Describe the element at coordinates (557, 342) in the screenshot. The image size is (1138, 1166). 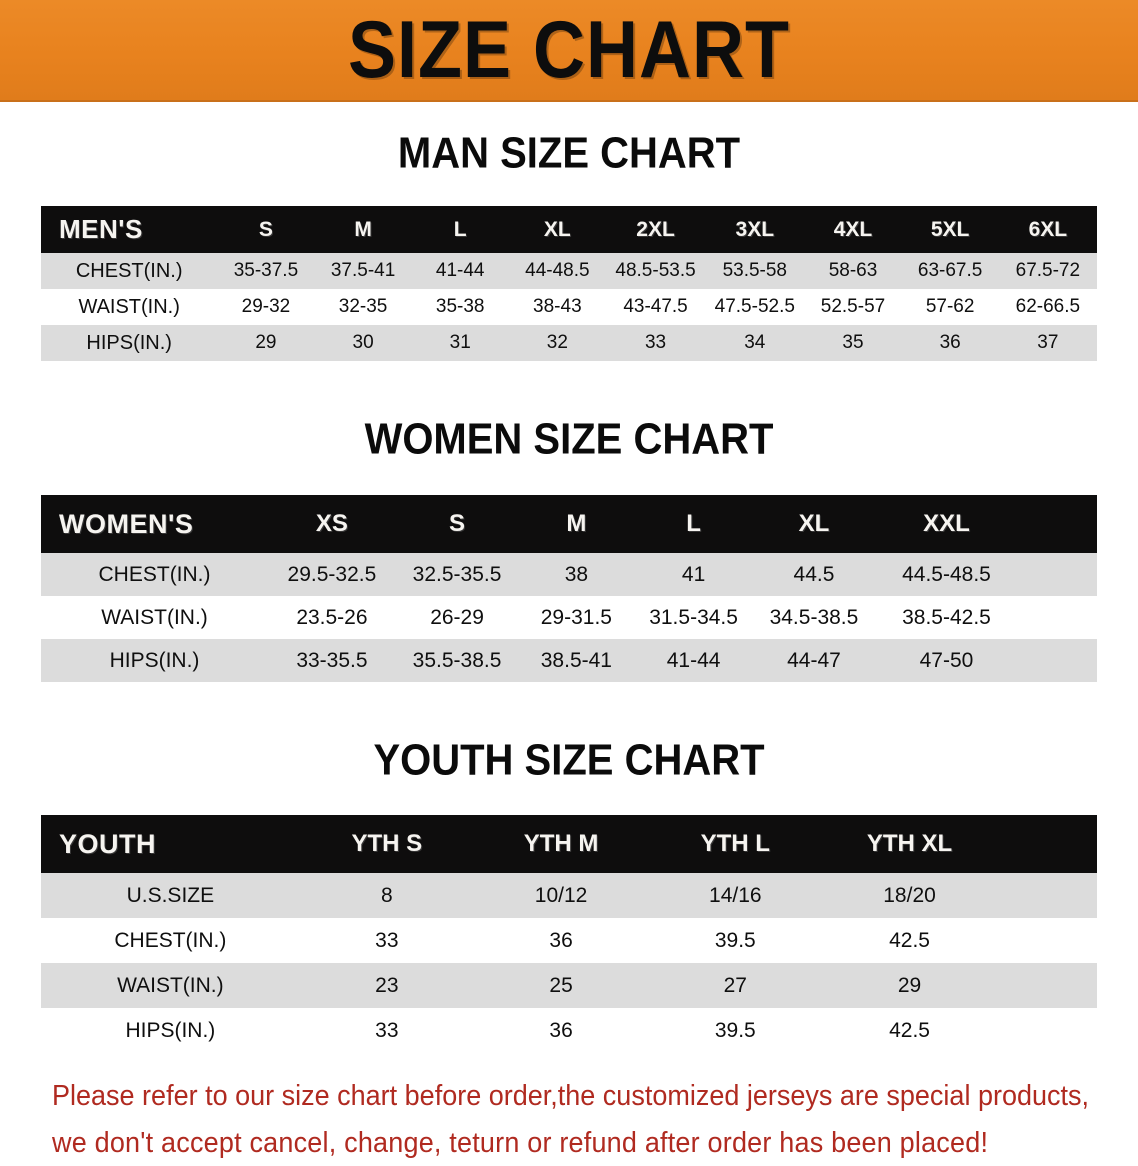
I see `man-cell: 32` at that location.